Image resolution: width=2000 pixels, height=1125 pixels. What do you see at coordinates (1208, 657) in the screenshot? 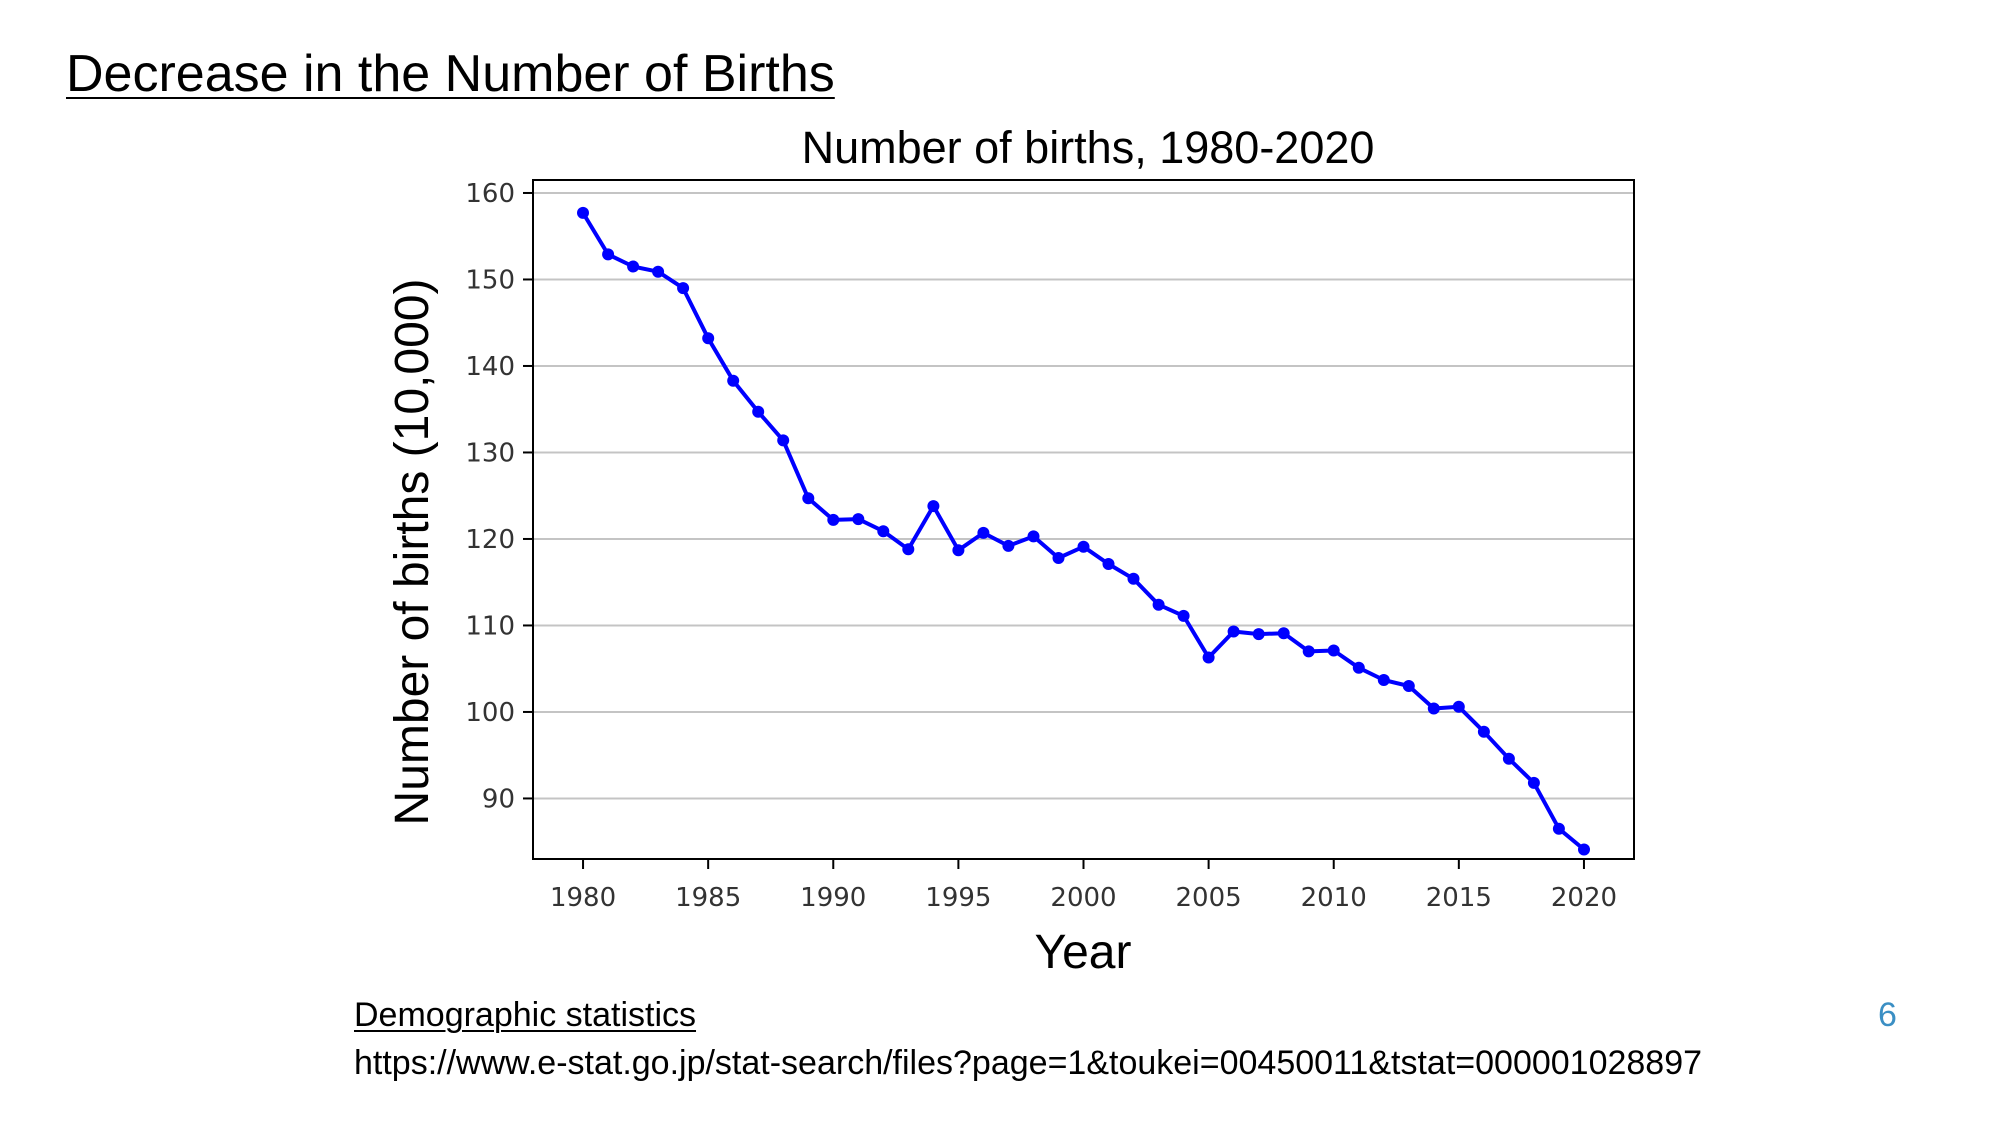
I see `data-point-2005` at bounding box center [1208, 657].